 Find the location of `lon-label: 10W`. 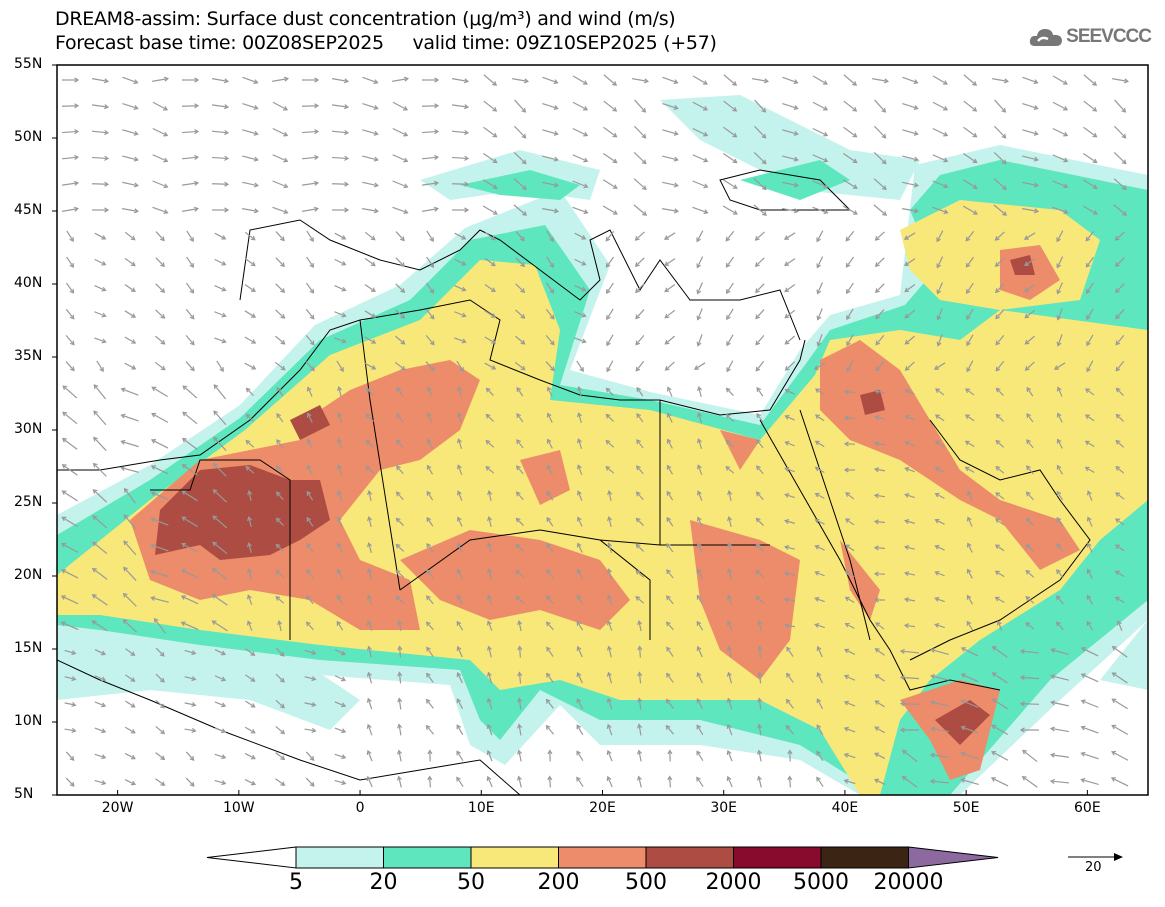

lon-label: 10W is located at coordinates (238, 808).